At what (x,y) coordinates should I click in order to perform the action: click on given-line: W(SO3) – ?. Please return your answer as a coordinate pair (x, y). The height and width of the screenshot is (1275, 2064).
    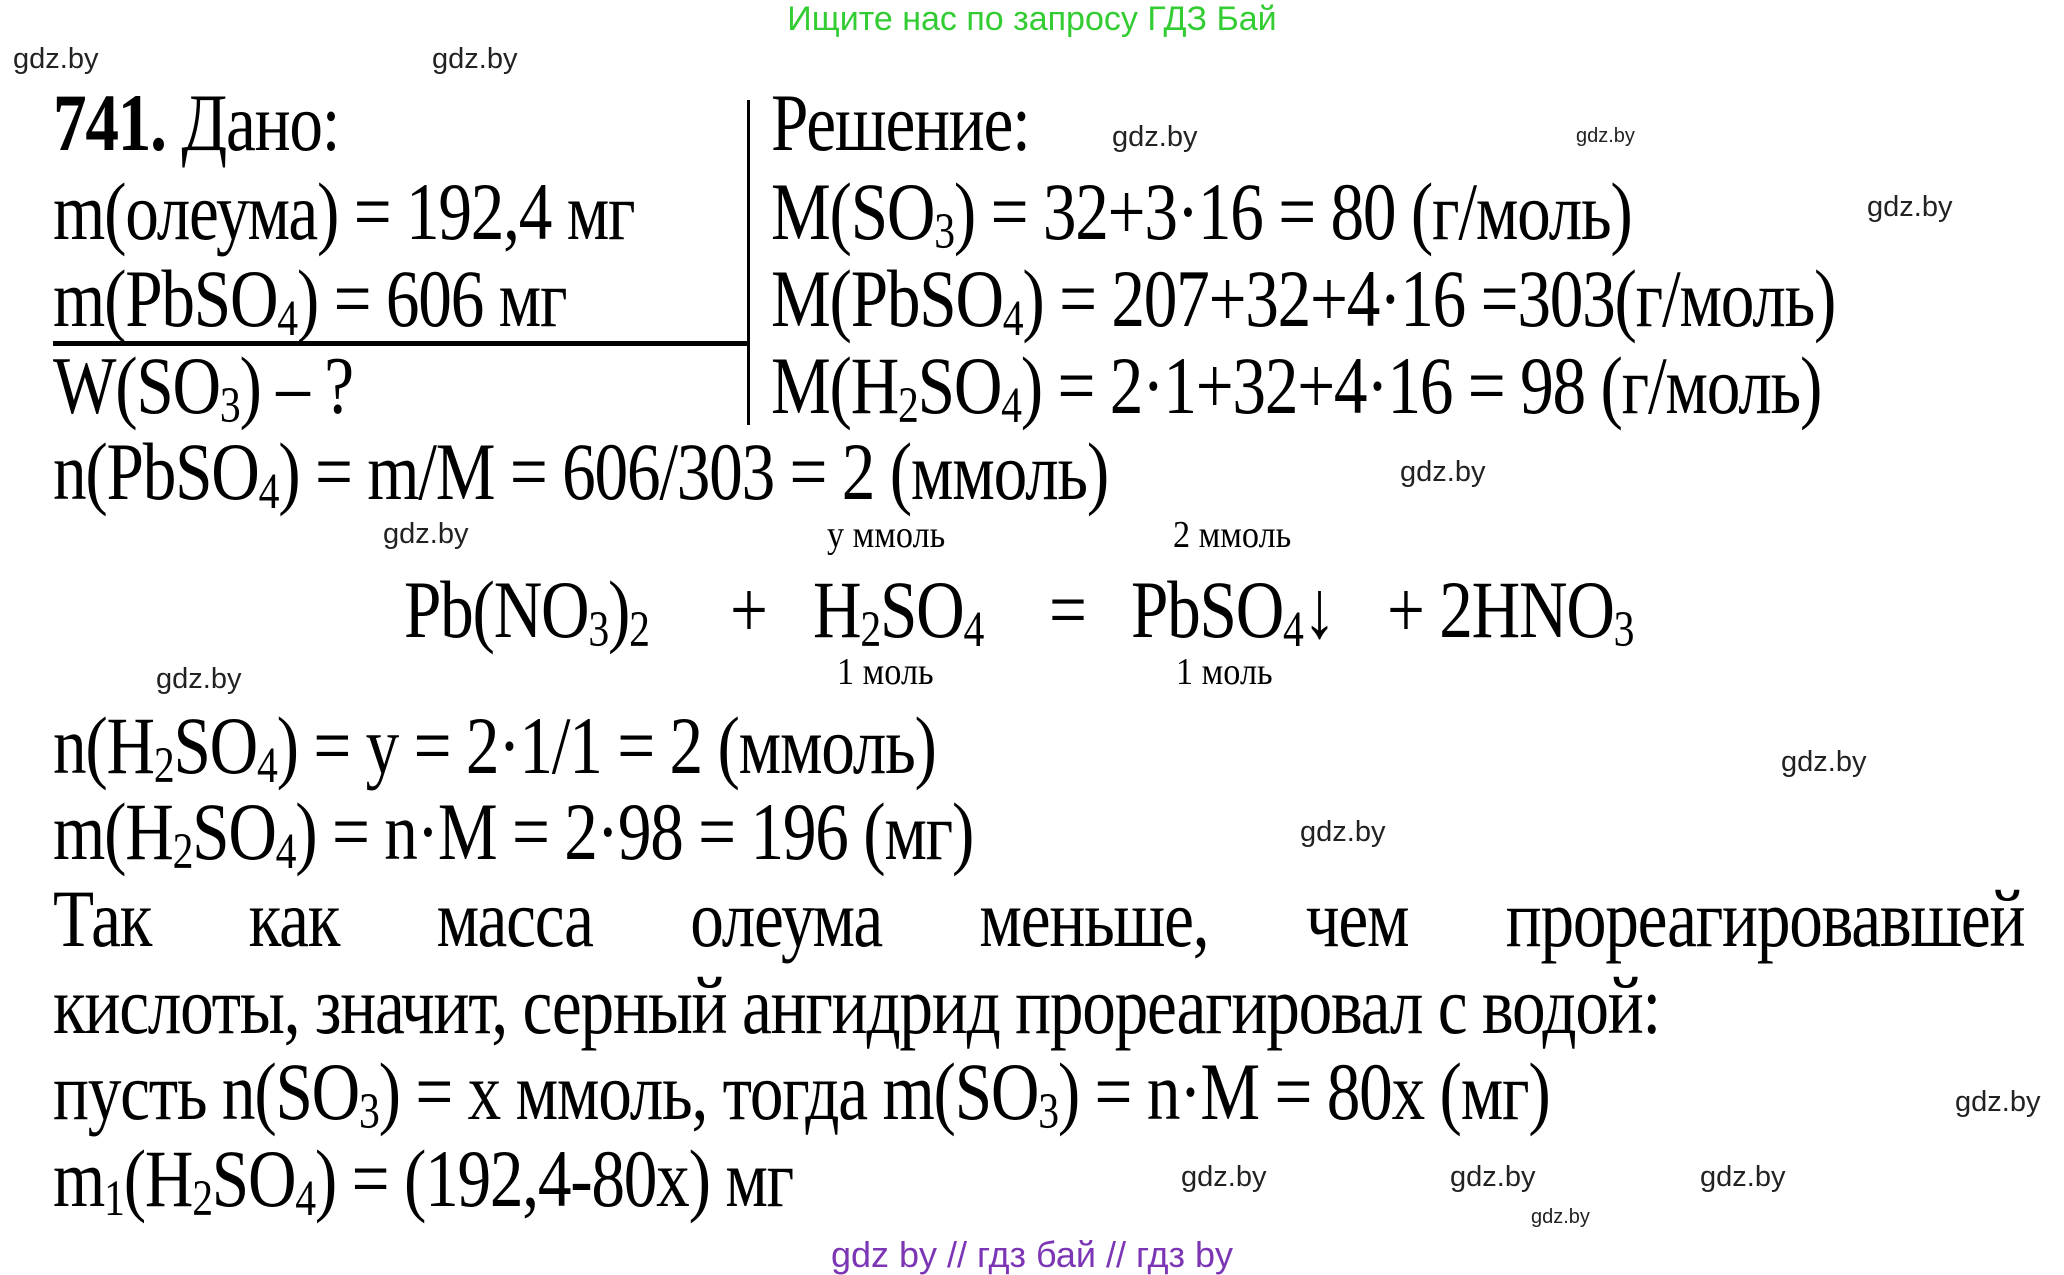
    Looking at the image, I should click on (203, 388).